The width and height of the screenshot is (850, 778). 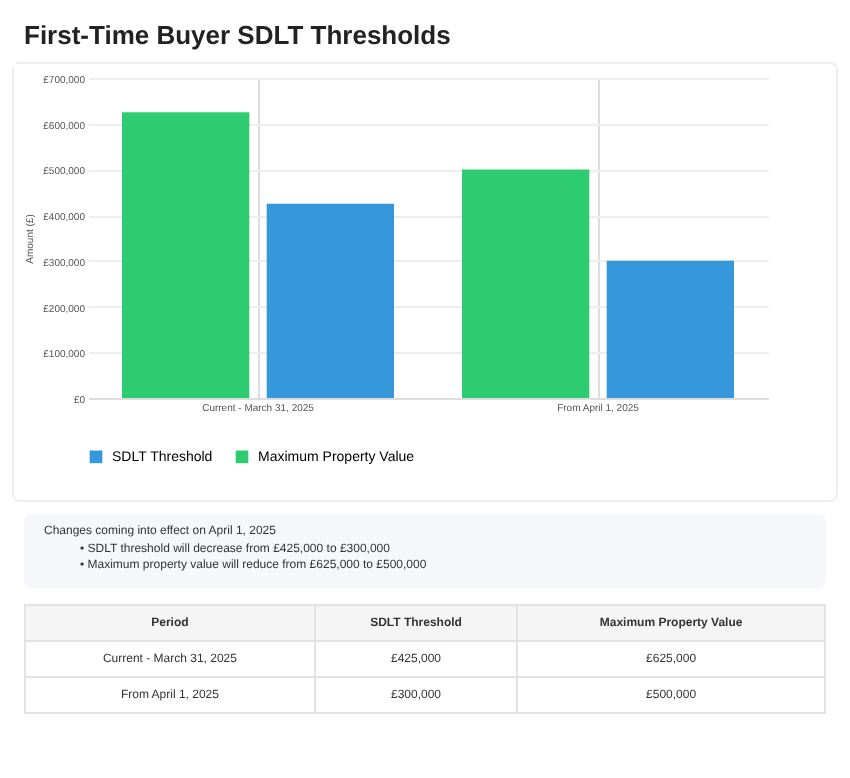 What do you see at coordinates (237, 36) in the screenshot?
I see `chart-title: First-Time Buyer SDLT Thresholds` at bounding box center [237, 36].